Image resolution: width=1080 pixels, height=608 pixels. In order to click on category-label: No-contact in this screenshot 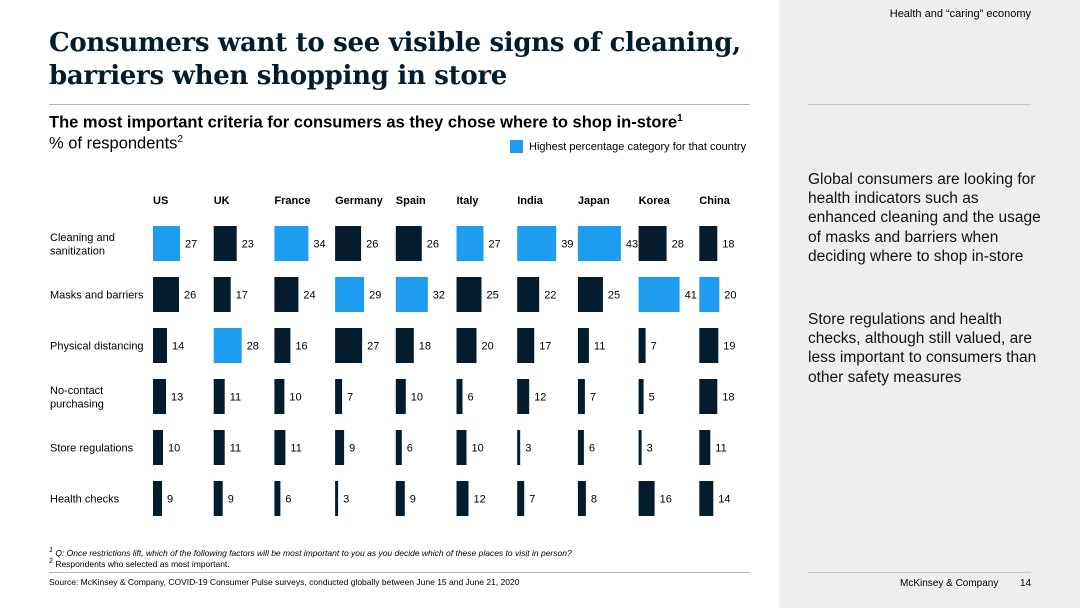, I will do `click(76, 391)`.